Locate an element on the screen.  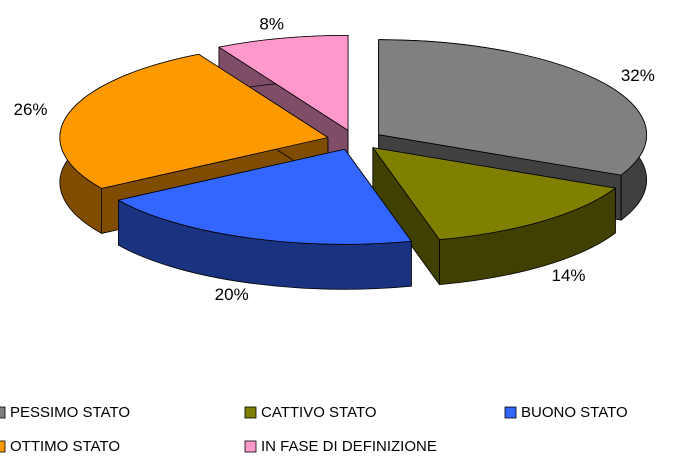
legend-label: OTTIMO STATO is located at coordinates (65, 446).